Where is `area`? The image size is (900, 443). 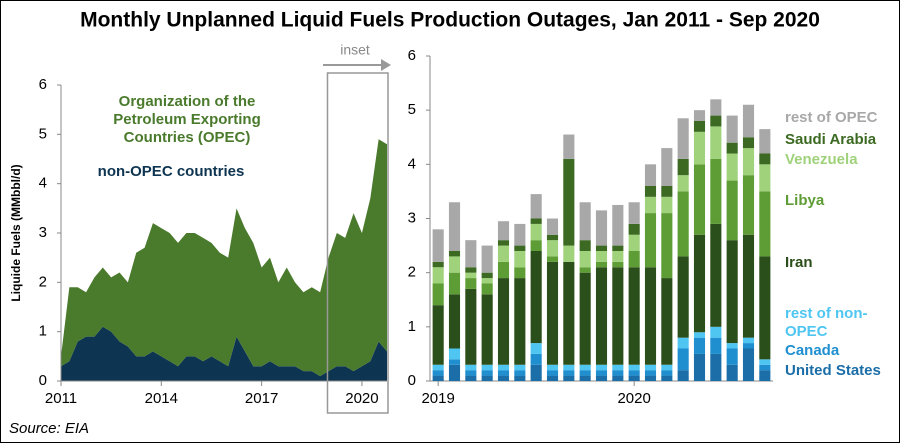 area is located at coordinates (224, 353).